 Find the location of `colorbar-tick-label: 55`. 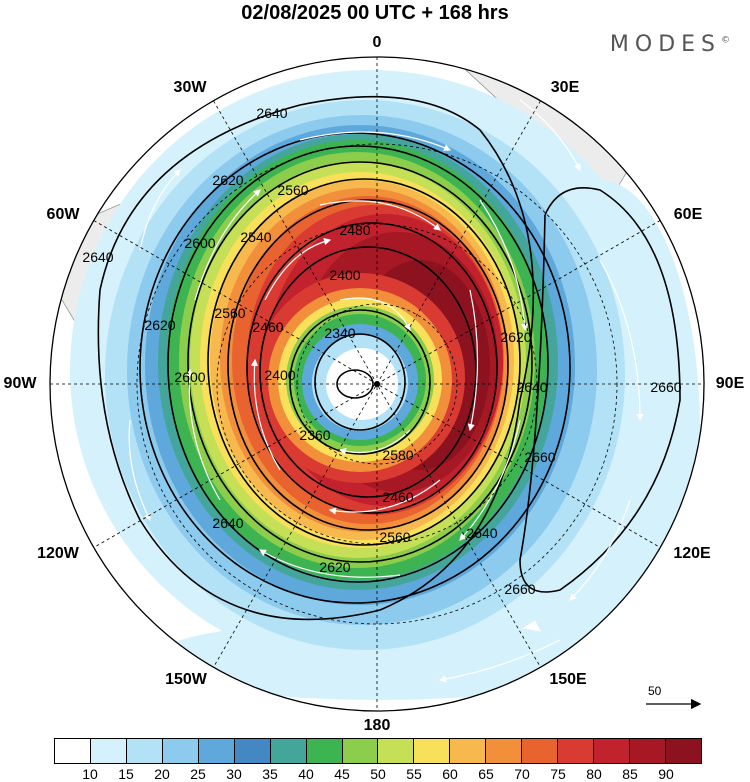

colorbar-tick-label: 55 is located at coordinates (414, 774).